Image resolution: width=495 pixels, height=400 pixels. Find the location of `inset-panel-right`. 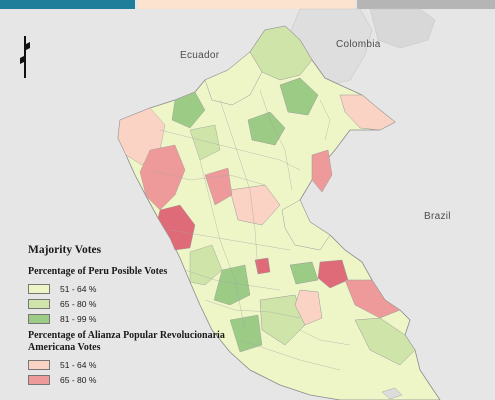

inset-panel-right is located at coordinates (426, 4).